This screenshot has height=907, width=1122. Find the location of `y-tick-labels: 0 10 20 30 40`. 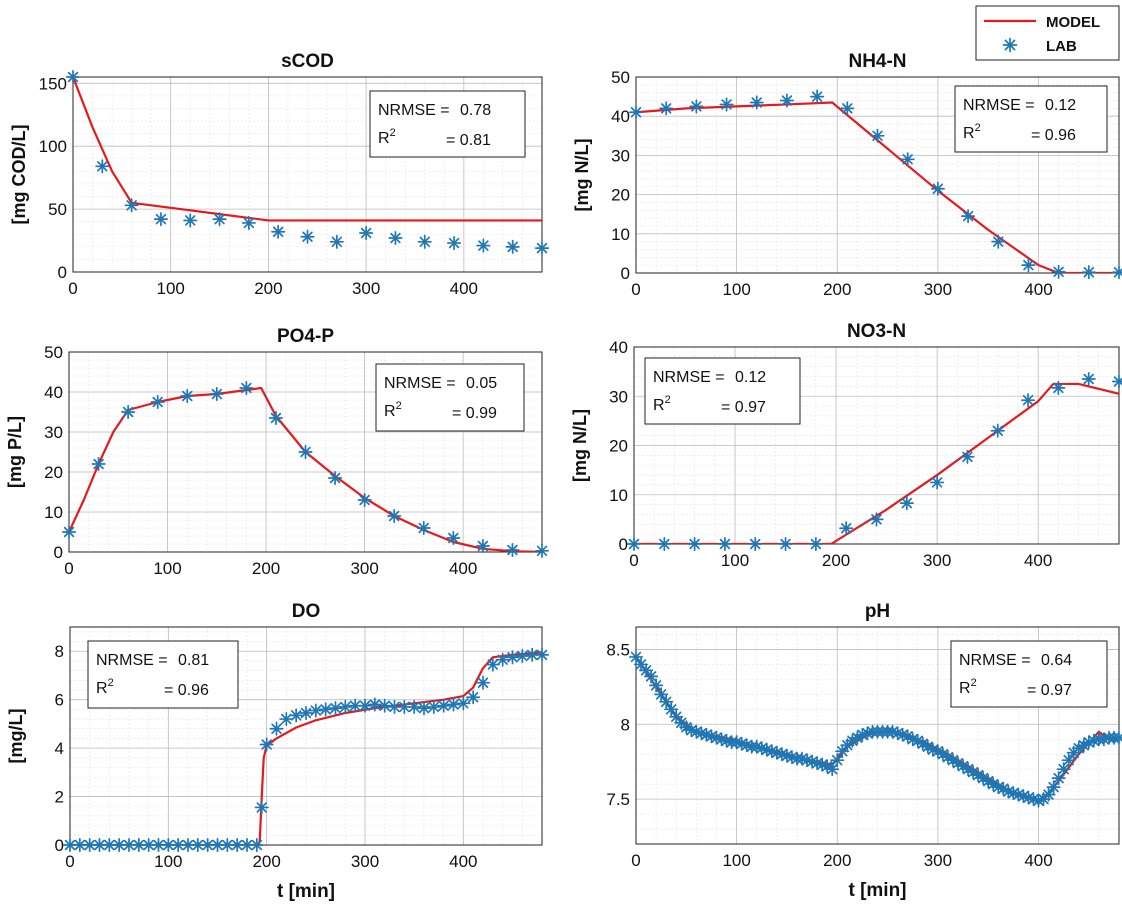

y-tick-labels: 0 10 20 30 40 is located at coordinates (618, 446).